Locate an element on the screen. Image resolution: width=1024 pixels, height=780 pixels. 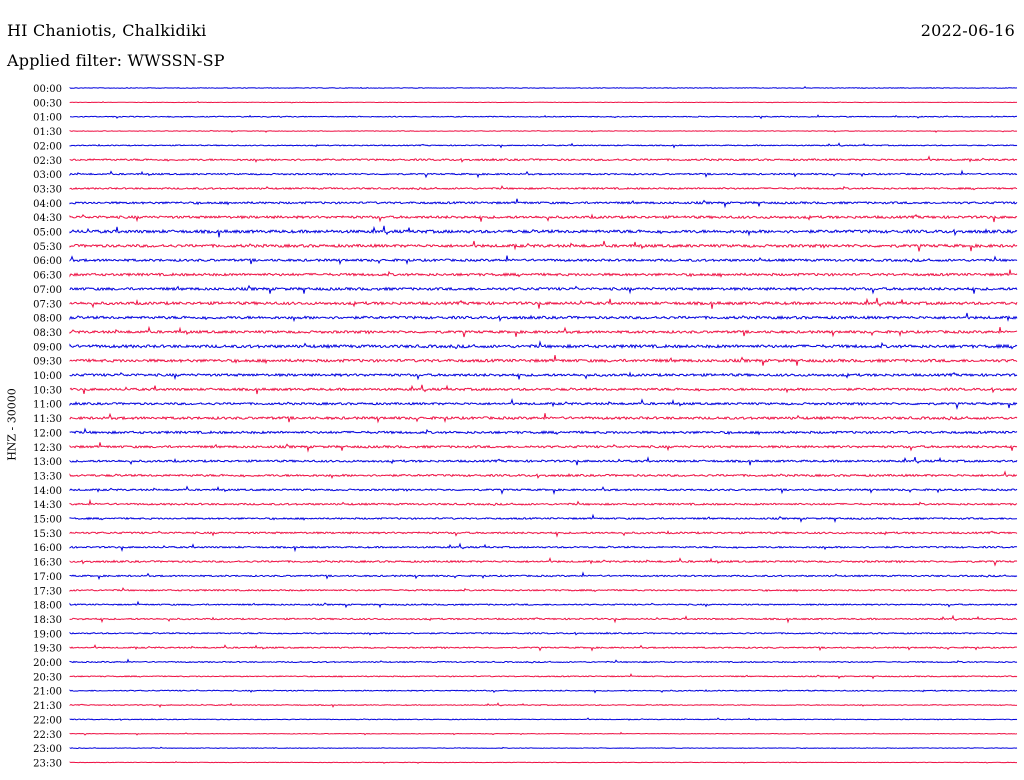
row-time-label: 18:30 is located at coordinates (47, 620).